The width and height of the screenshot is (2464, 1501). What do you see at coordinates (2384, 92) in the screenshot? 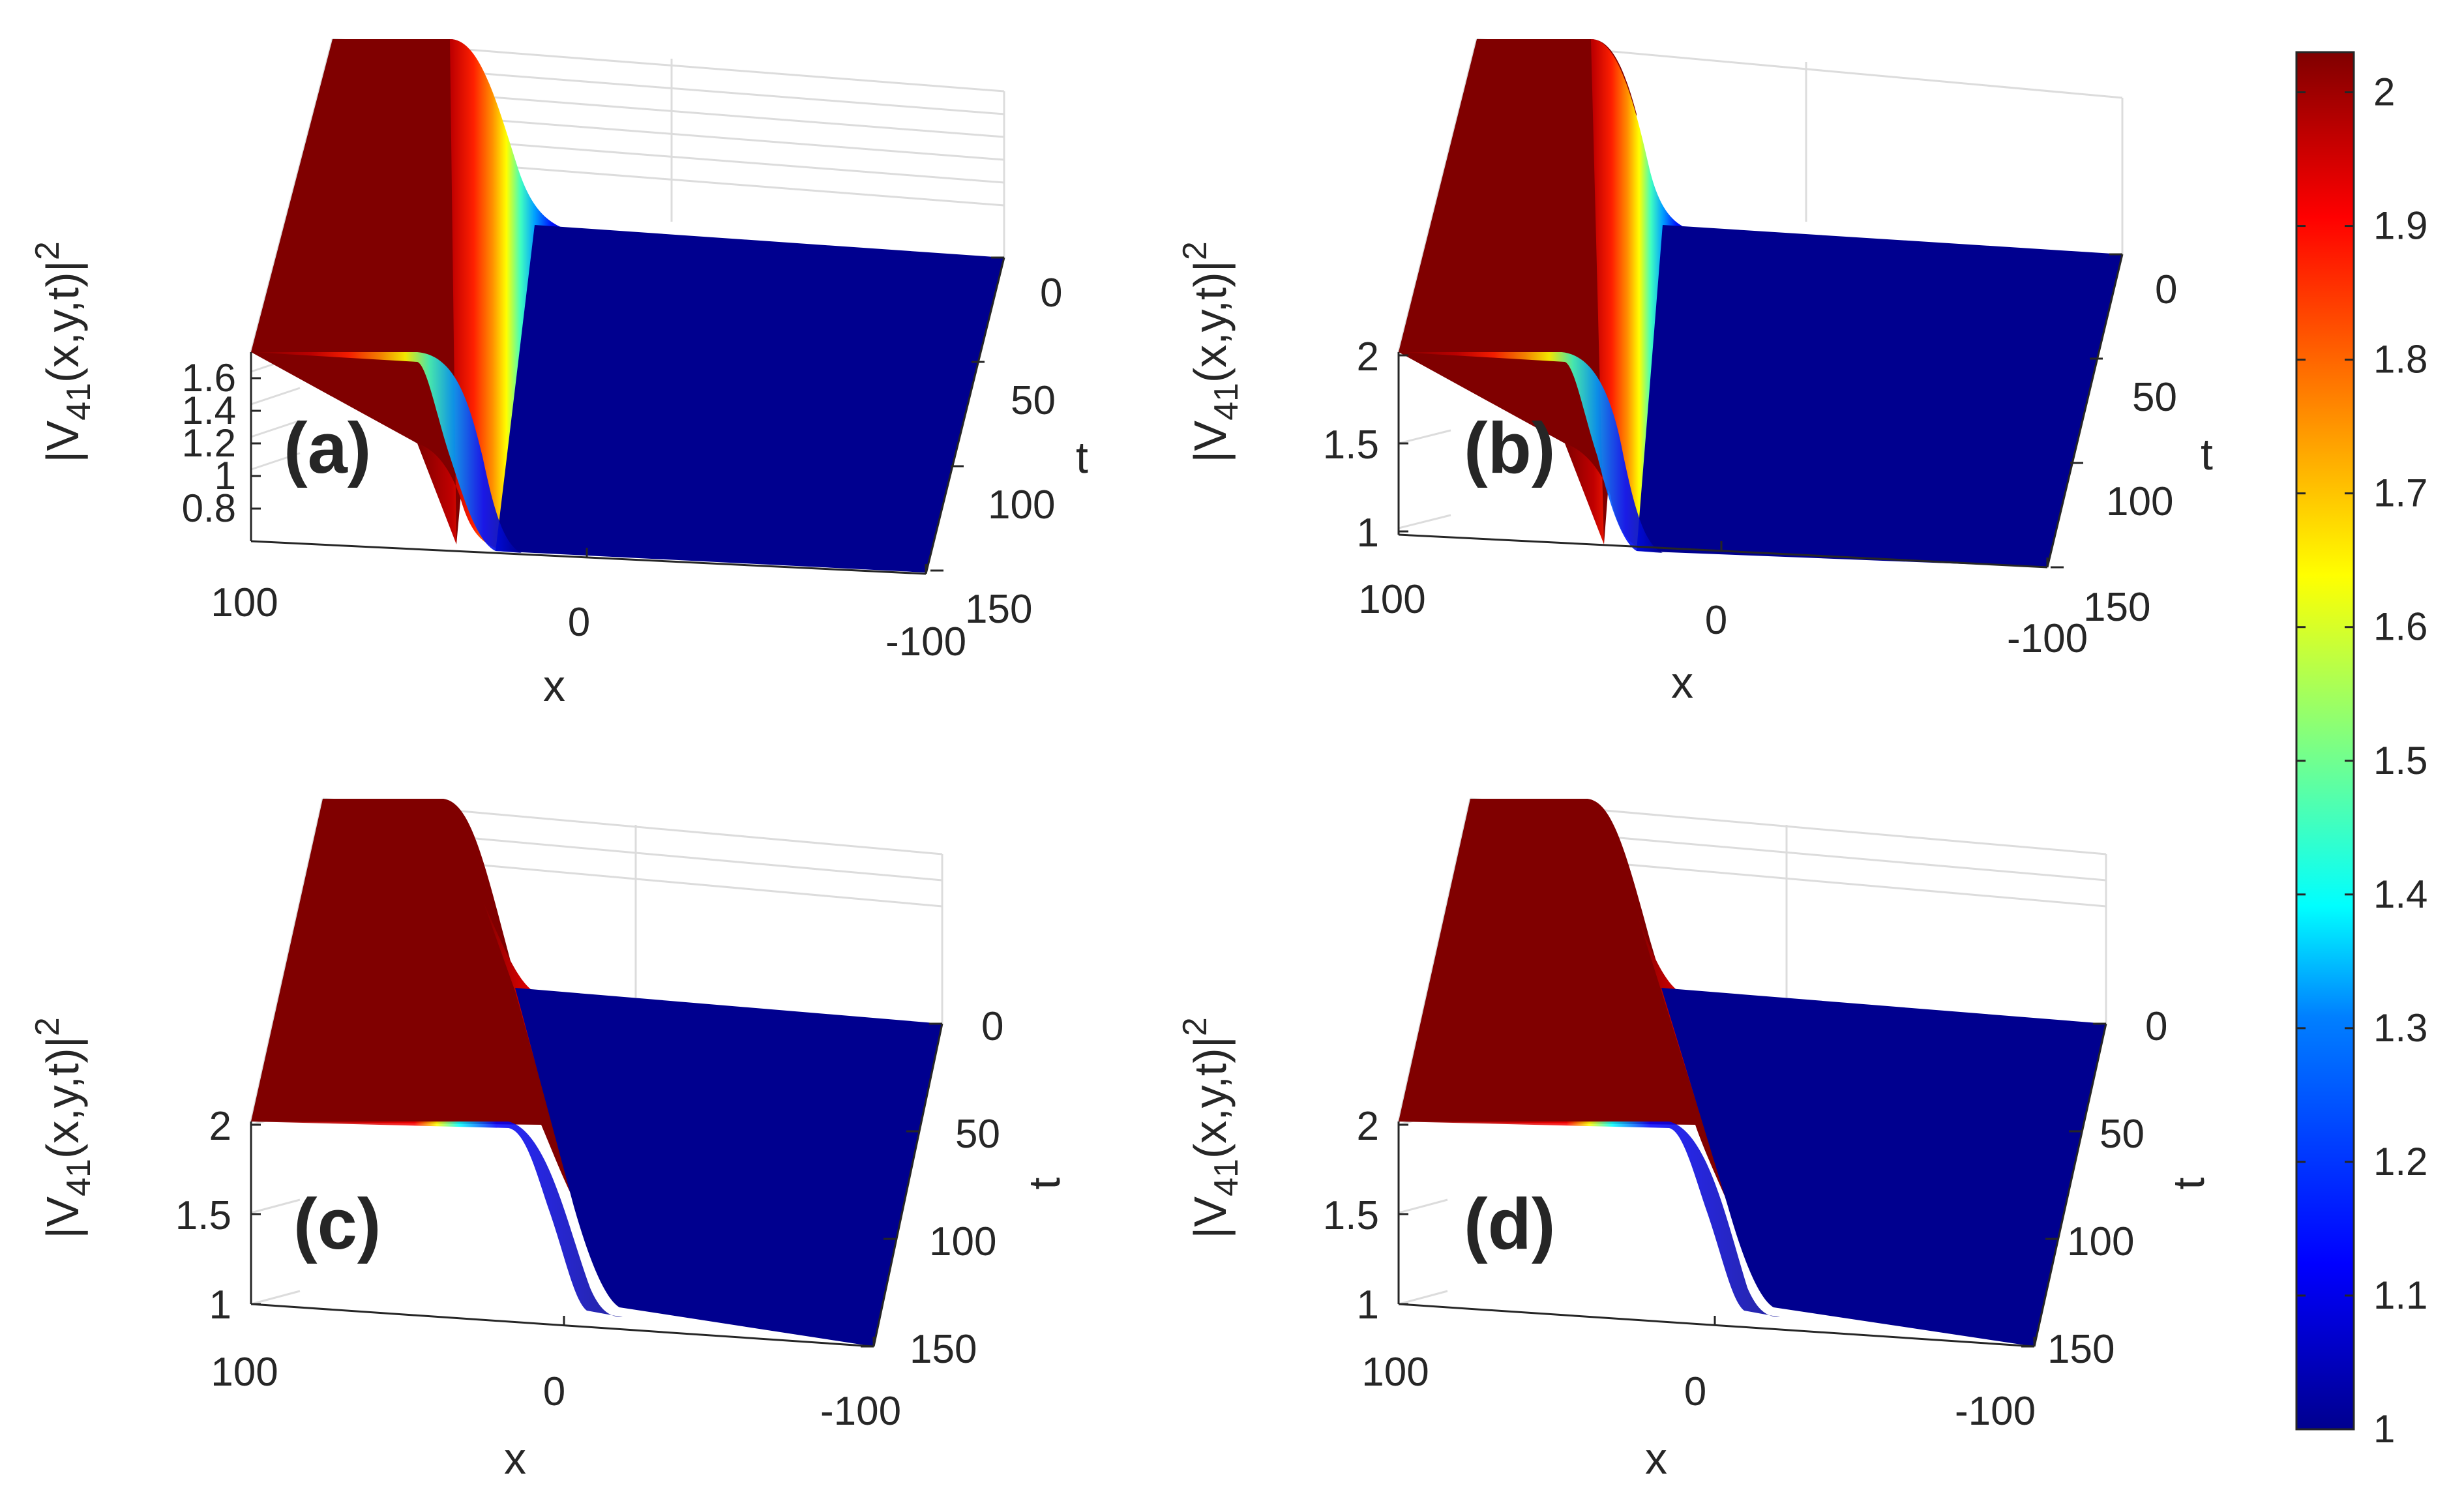
I see `colorbar-tick-label: 2` at bounding box center [2384, 92].